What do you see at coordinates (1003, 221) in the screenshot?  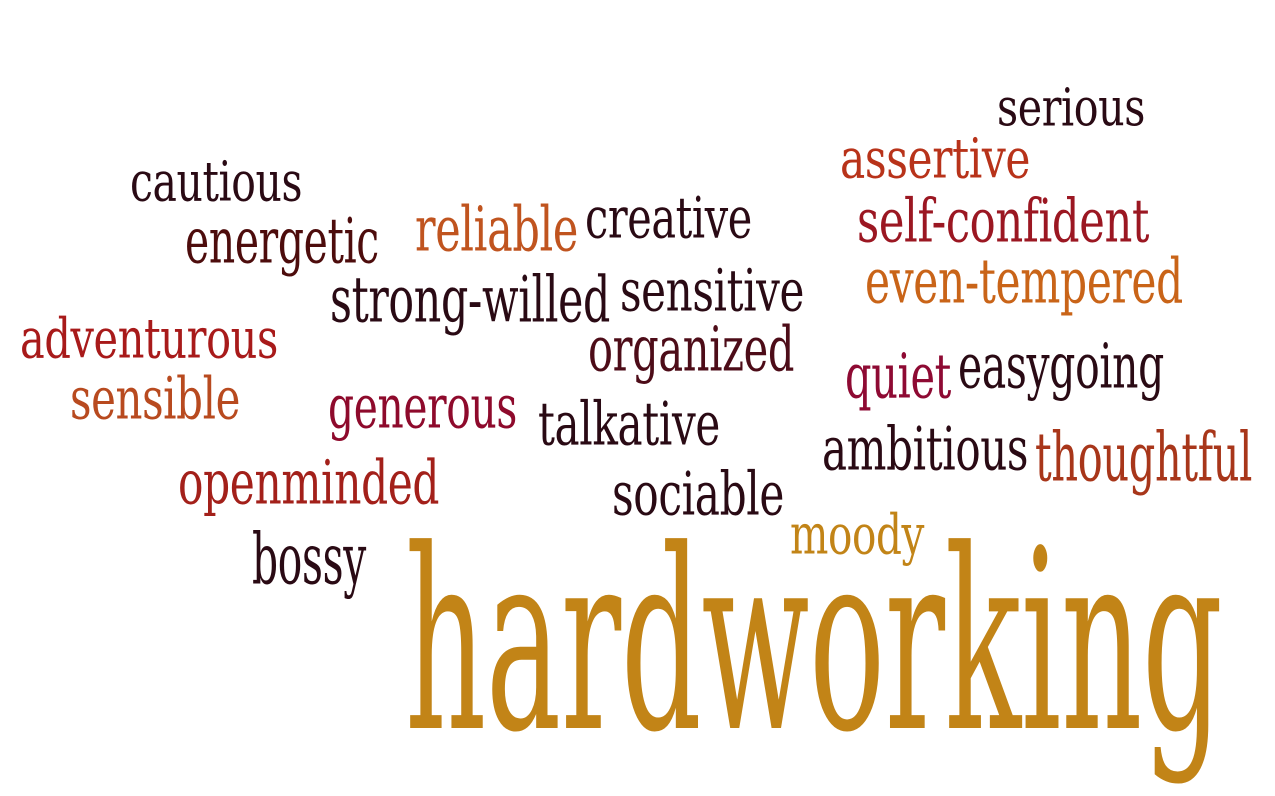 I see `word-self-confident: self-confident` at bounding box center [1003, 221].